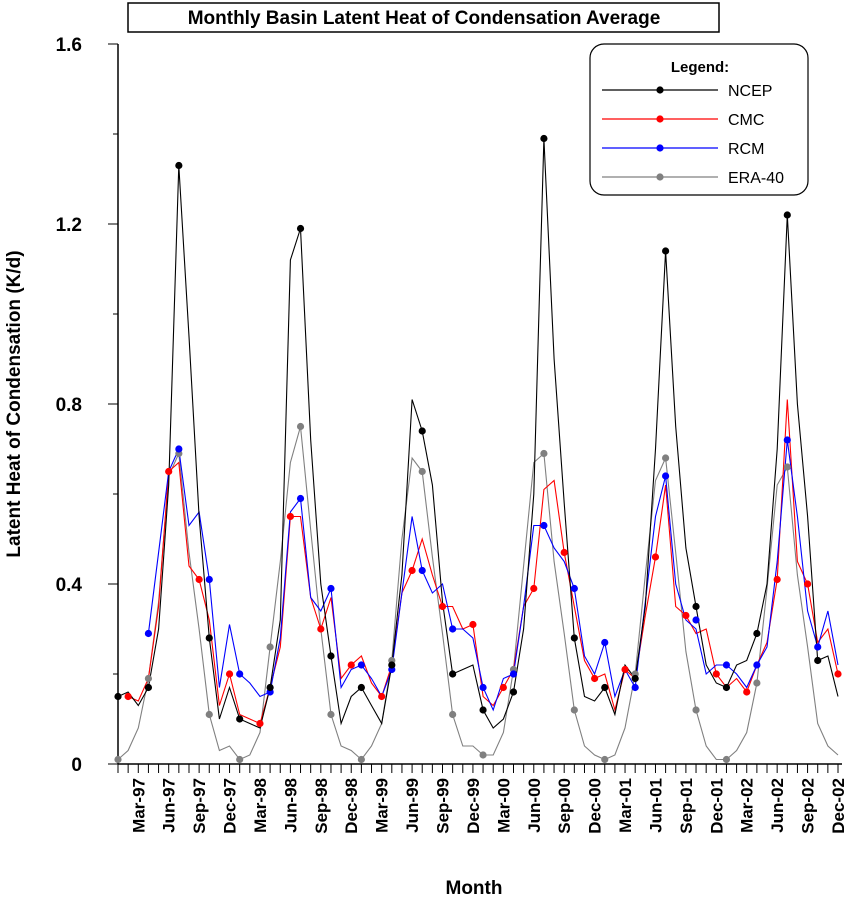 The image size is (848, 903). What do you see at coordinates (69, 585) in the screenshot?
I see `y-tick-label: 0.4` at bounding box center [69, 585].